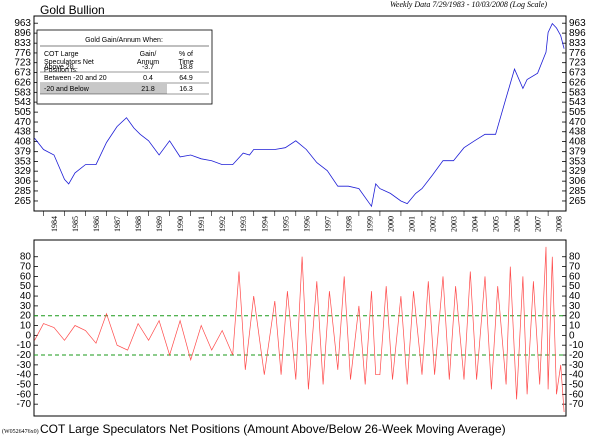 This screenshot has width=600, height=437. Describe the element at coordinates (577, 102) in the screenshot. I see `top-y-tick-label-right: 543` at that location.